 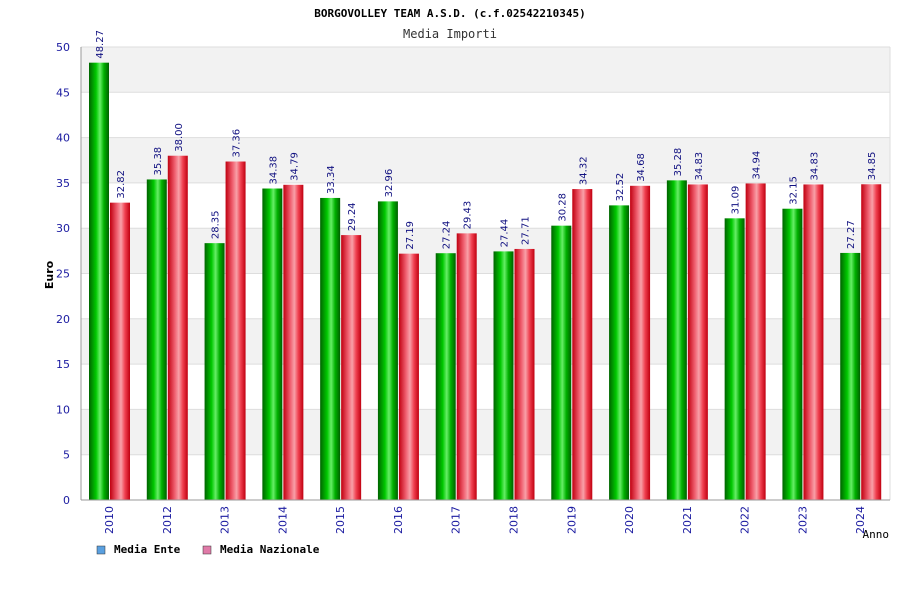 What do you see at coordinates (872, 166) in the screenshot?
I see `data-label-nazionale-2024: 34.85` at bounding box center [872, 166].